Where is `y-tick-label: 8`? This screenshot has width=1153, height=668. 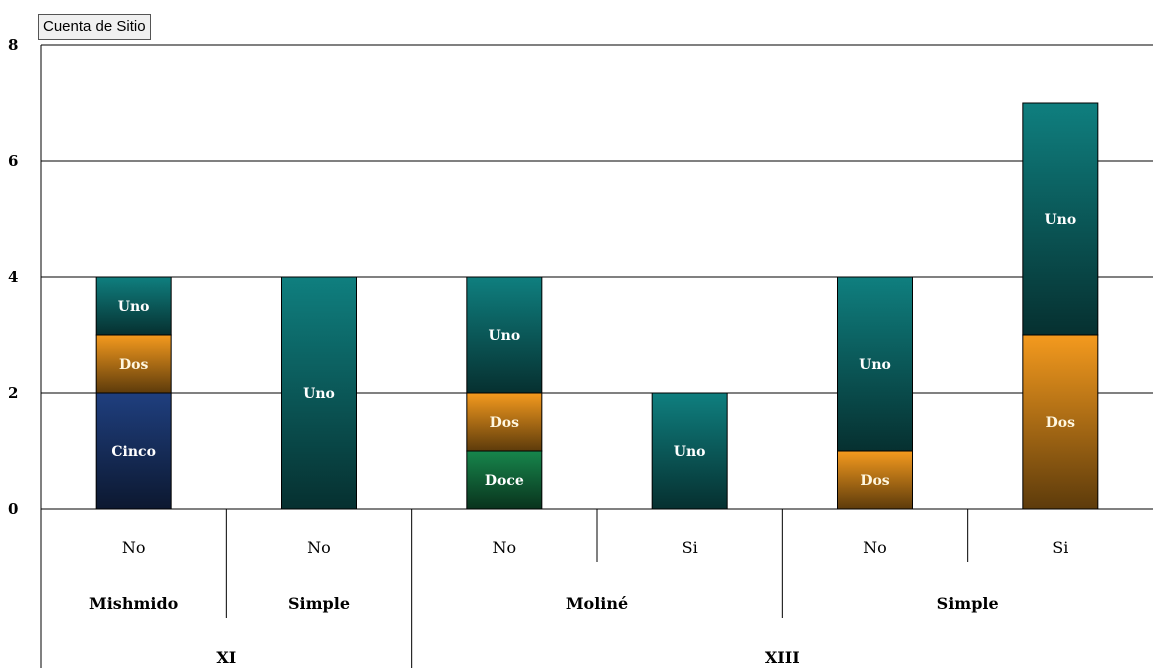 y-tick-label: 8 is located at coordinates (13, 45).